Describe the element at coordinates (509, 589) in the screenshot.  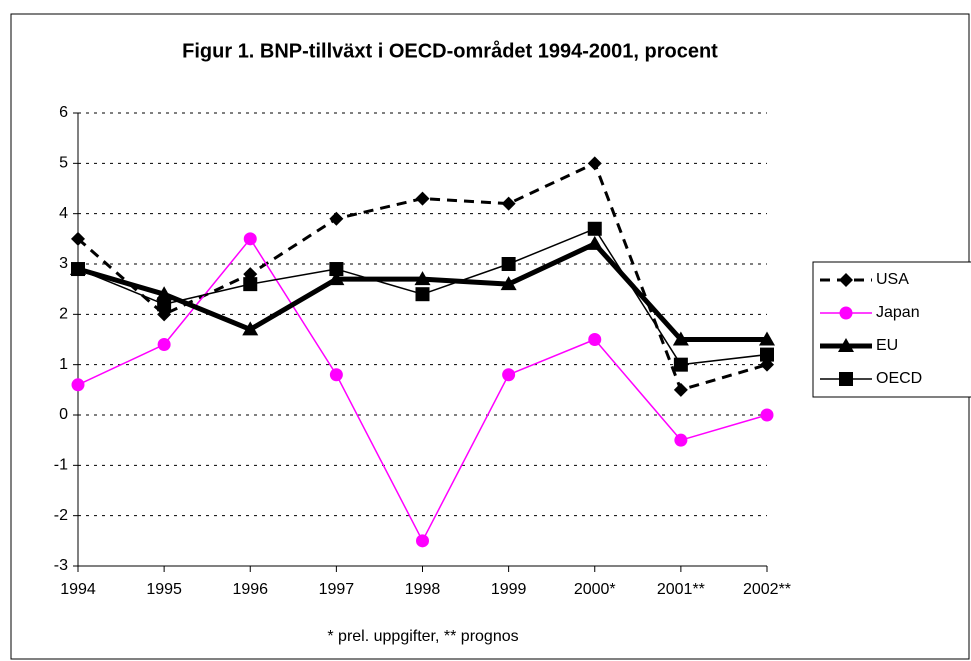
I see `x-tick-label: 1999` at that location.